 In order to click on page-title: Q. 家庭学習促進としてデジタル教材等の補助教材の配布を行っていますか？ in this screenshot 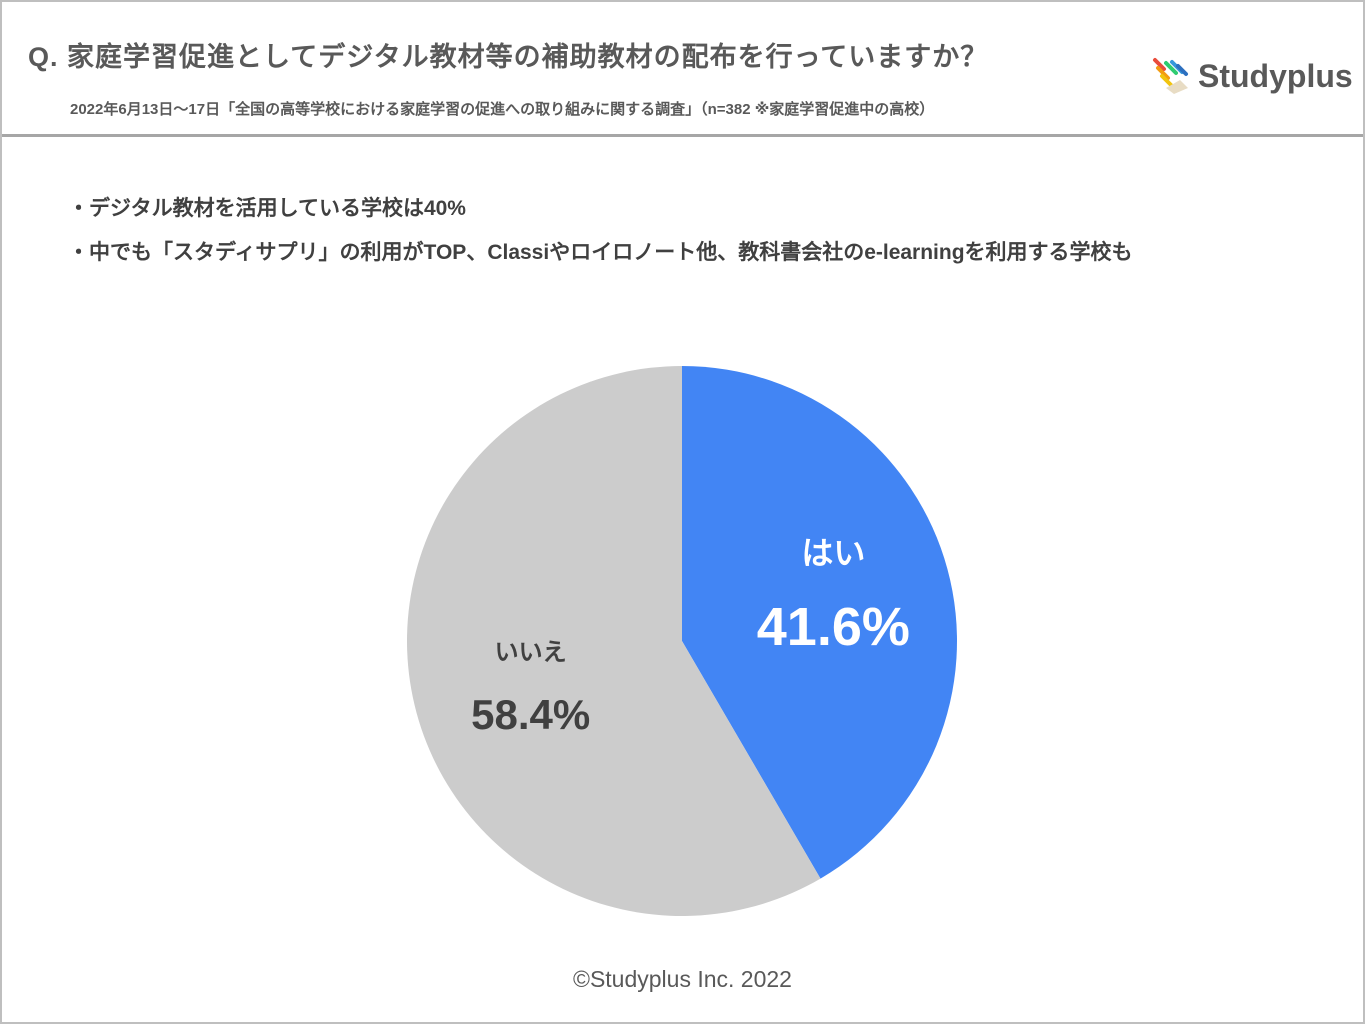, I will do `click(508, 57)`.